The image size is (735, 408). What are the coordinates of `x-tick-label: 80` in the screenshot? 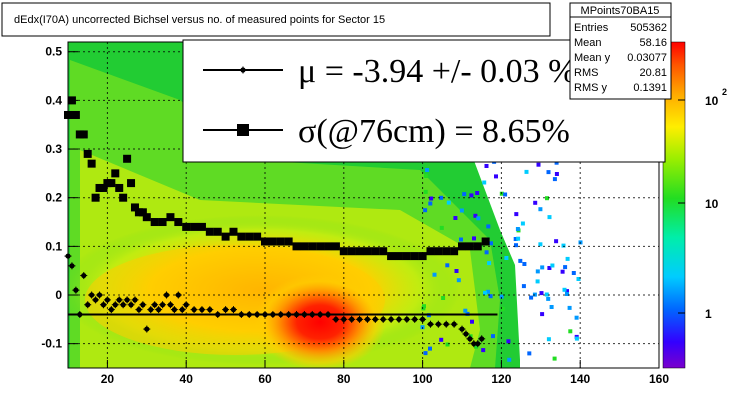 It's located at (344, 379).